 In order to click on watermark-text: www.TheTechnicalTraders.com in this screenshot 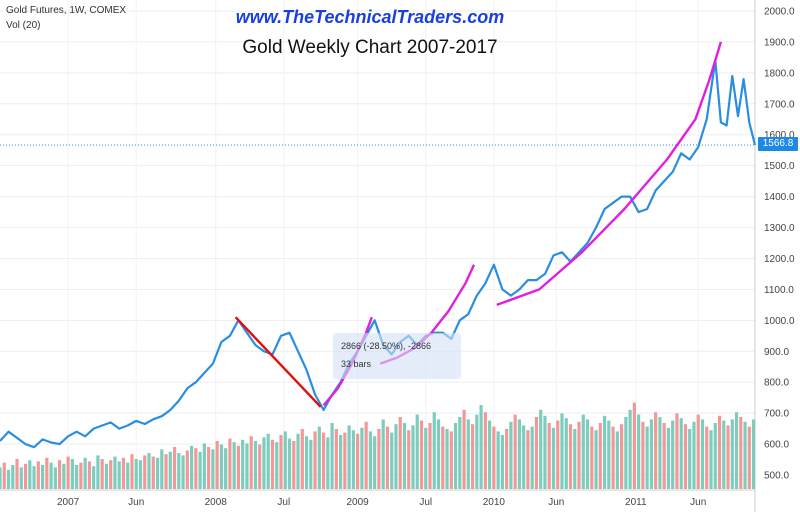, I will do `click(370, 17)`.